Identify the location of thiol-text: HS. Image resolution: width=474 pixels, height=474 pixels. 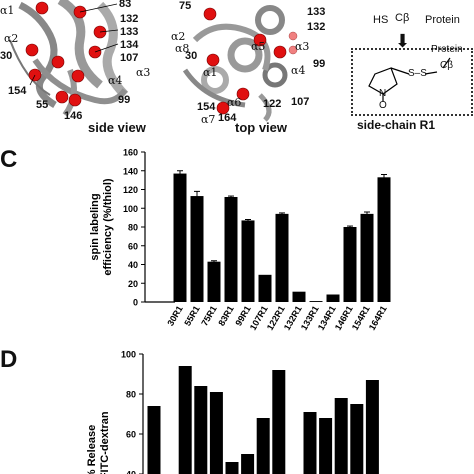
(381, 20).